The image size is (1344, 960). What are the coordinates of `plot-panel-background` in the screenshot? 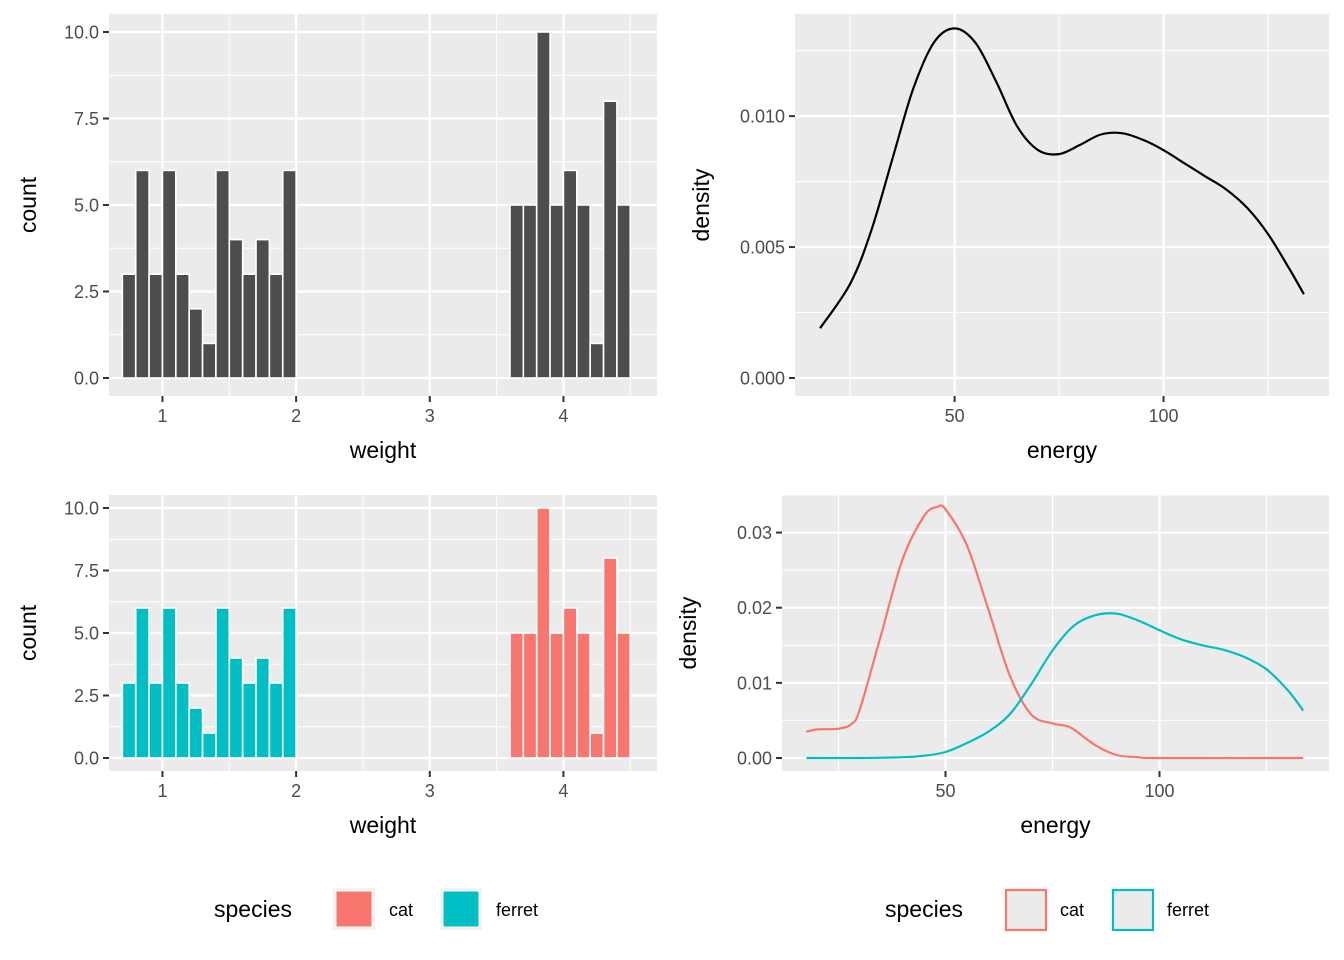 It's located at (1055, 633).